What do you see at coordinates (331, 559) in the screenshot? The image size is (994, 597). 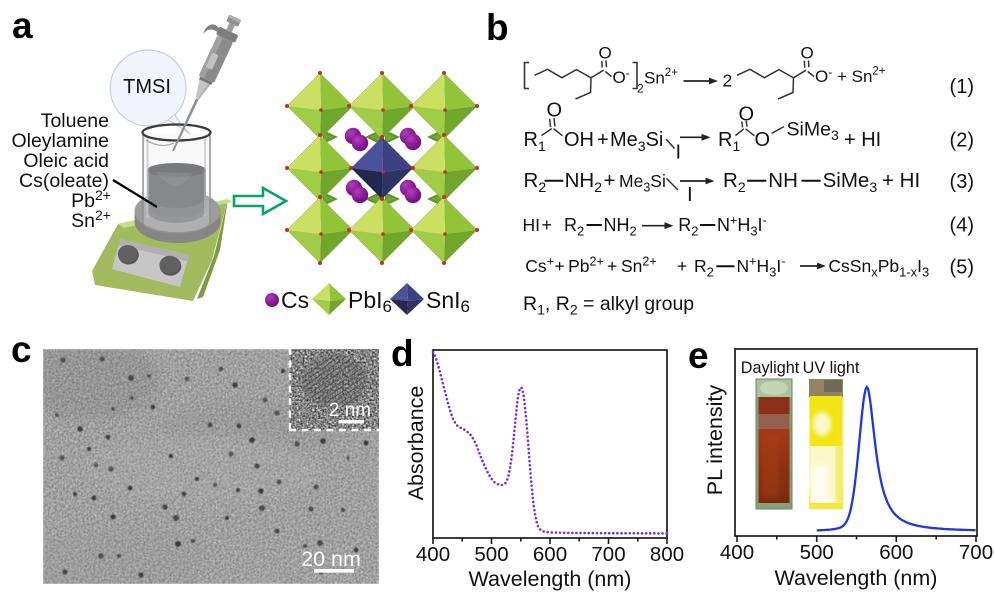 I see `svg-text: 20 nm` at bounding box center [331, 559].